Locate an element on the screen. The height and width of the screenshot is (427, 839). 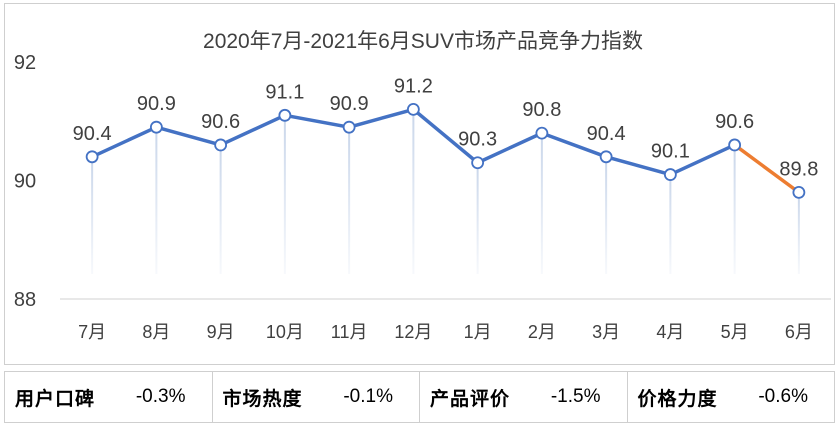
x-tick-label: 12月 is located at coordinates (413, 332).